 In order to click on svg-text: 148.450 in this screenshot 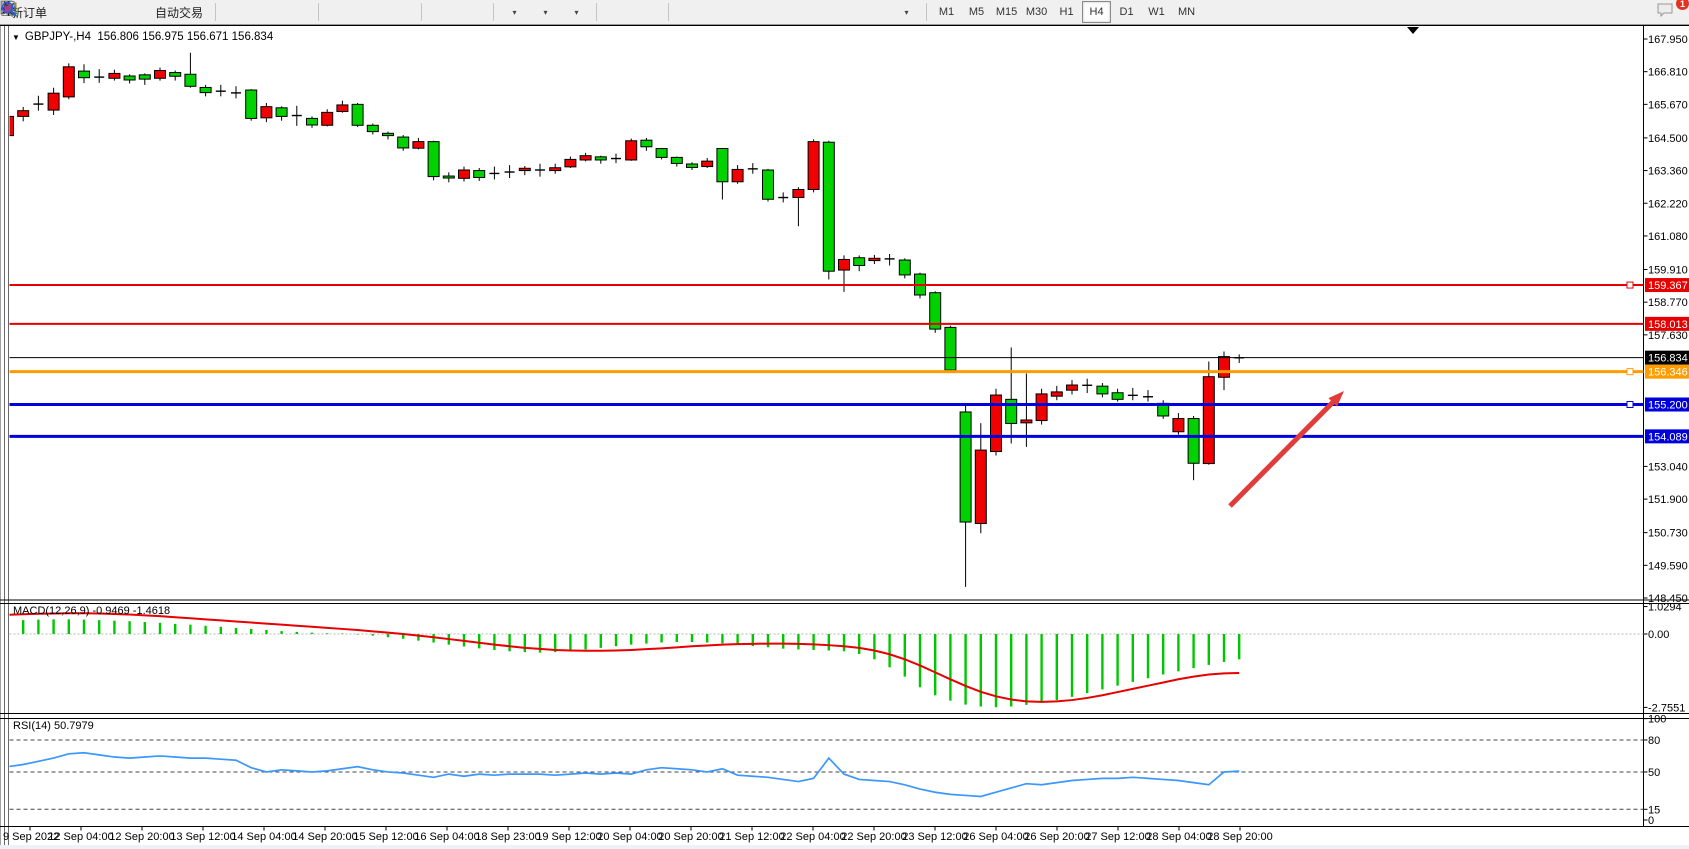, I will do `click(1668, 599)`.